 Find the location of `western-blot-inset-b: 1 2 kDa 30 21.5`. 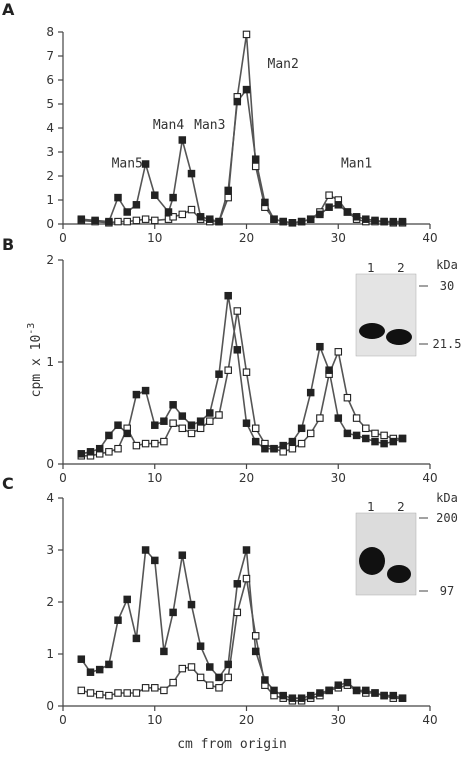

western-blot-inset-b: 1 2 kDa 30 21.5 is located at coordinates (408, 307).